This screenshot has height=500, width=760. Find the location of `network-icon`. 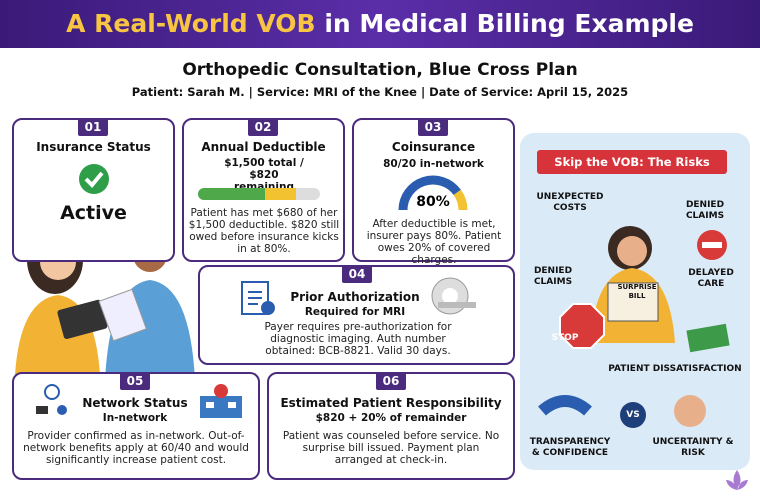

network-icon is located at coordinates (51, 399).